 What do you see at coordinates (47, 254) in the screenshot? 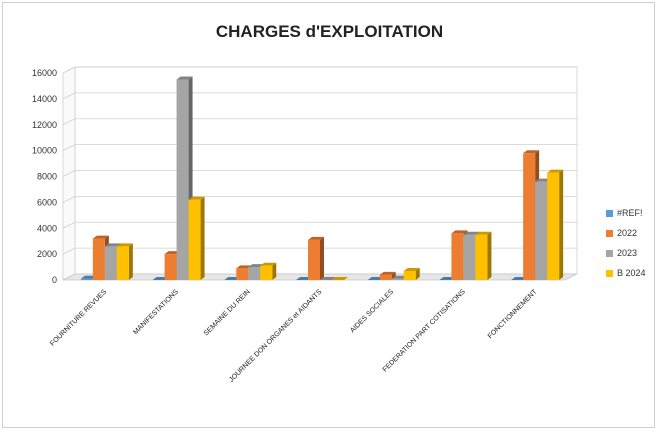
I see `y-tick-label: 2000` at bounding box center [47, 254].